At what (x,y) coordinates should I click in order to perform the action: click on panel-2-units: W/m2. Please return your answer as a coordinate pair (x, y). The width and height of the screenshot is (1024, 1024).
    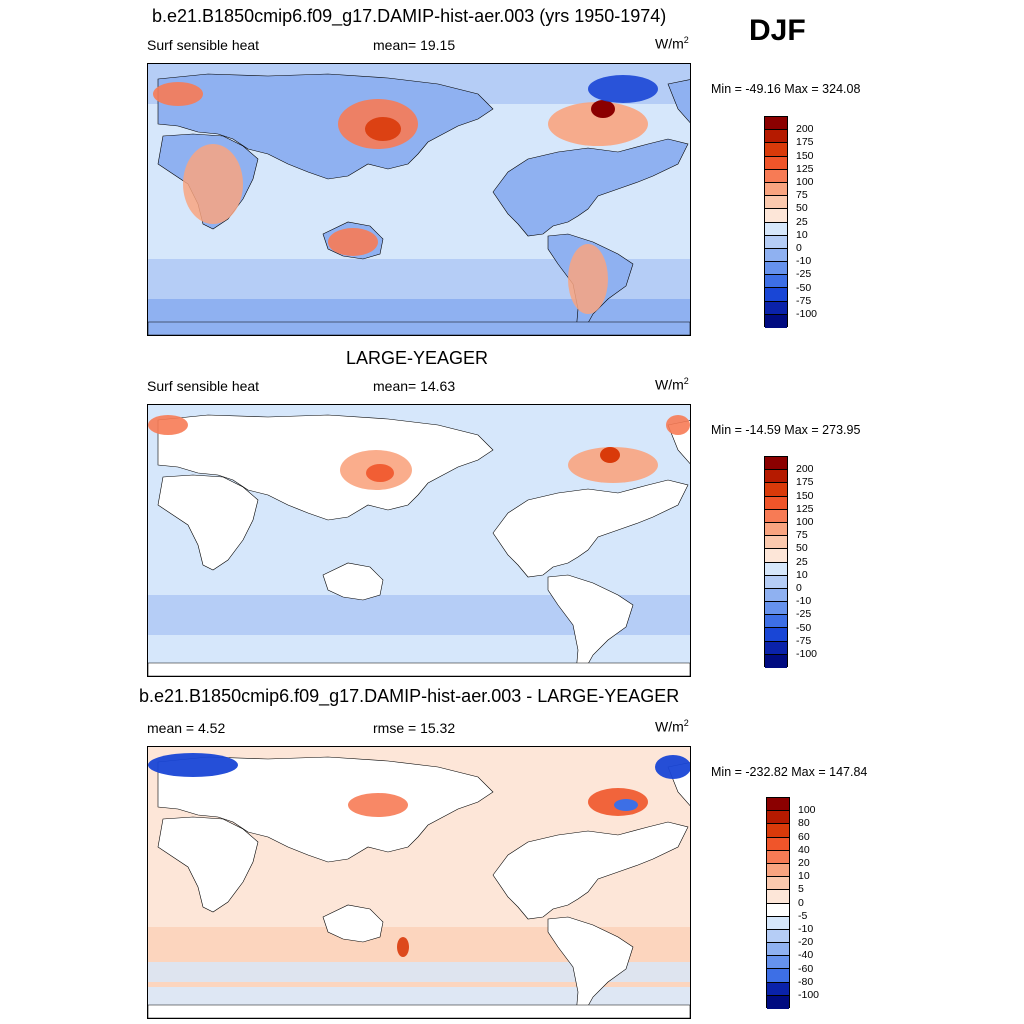
    Looking at the image, I should click on (672, 384).